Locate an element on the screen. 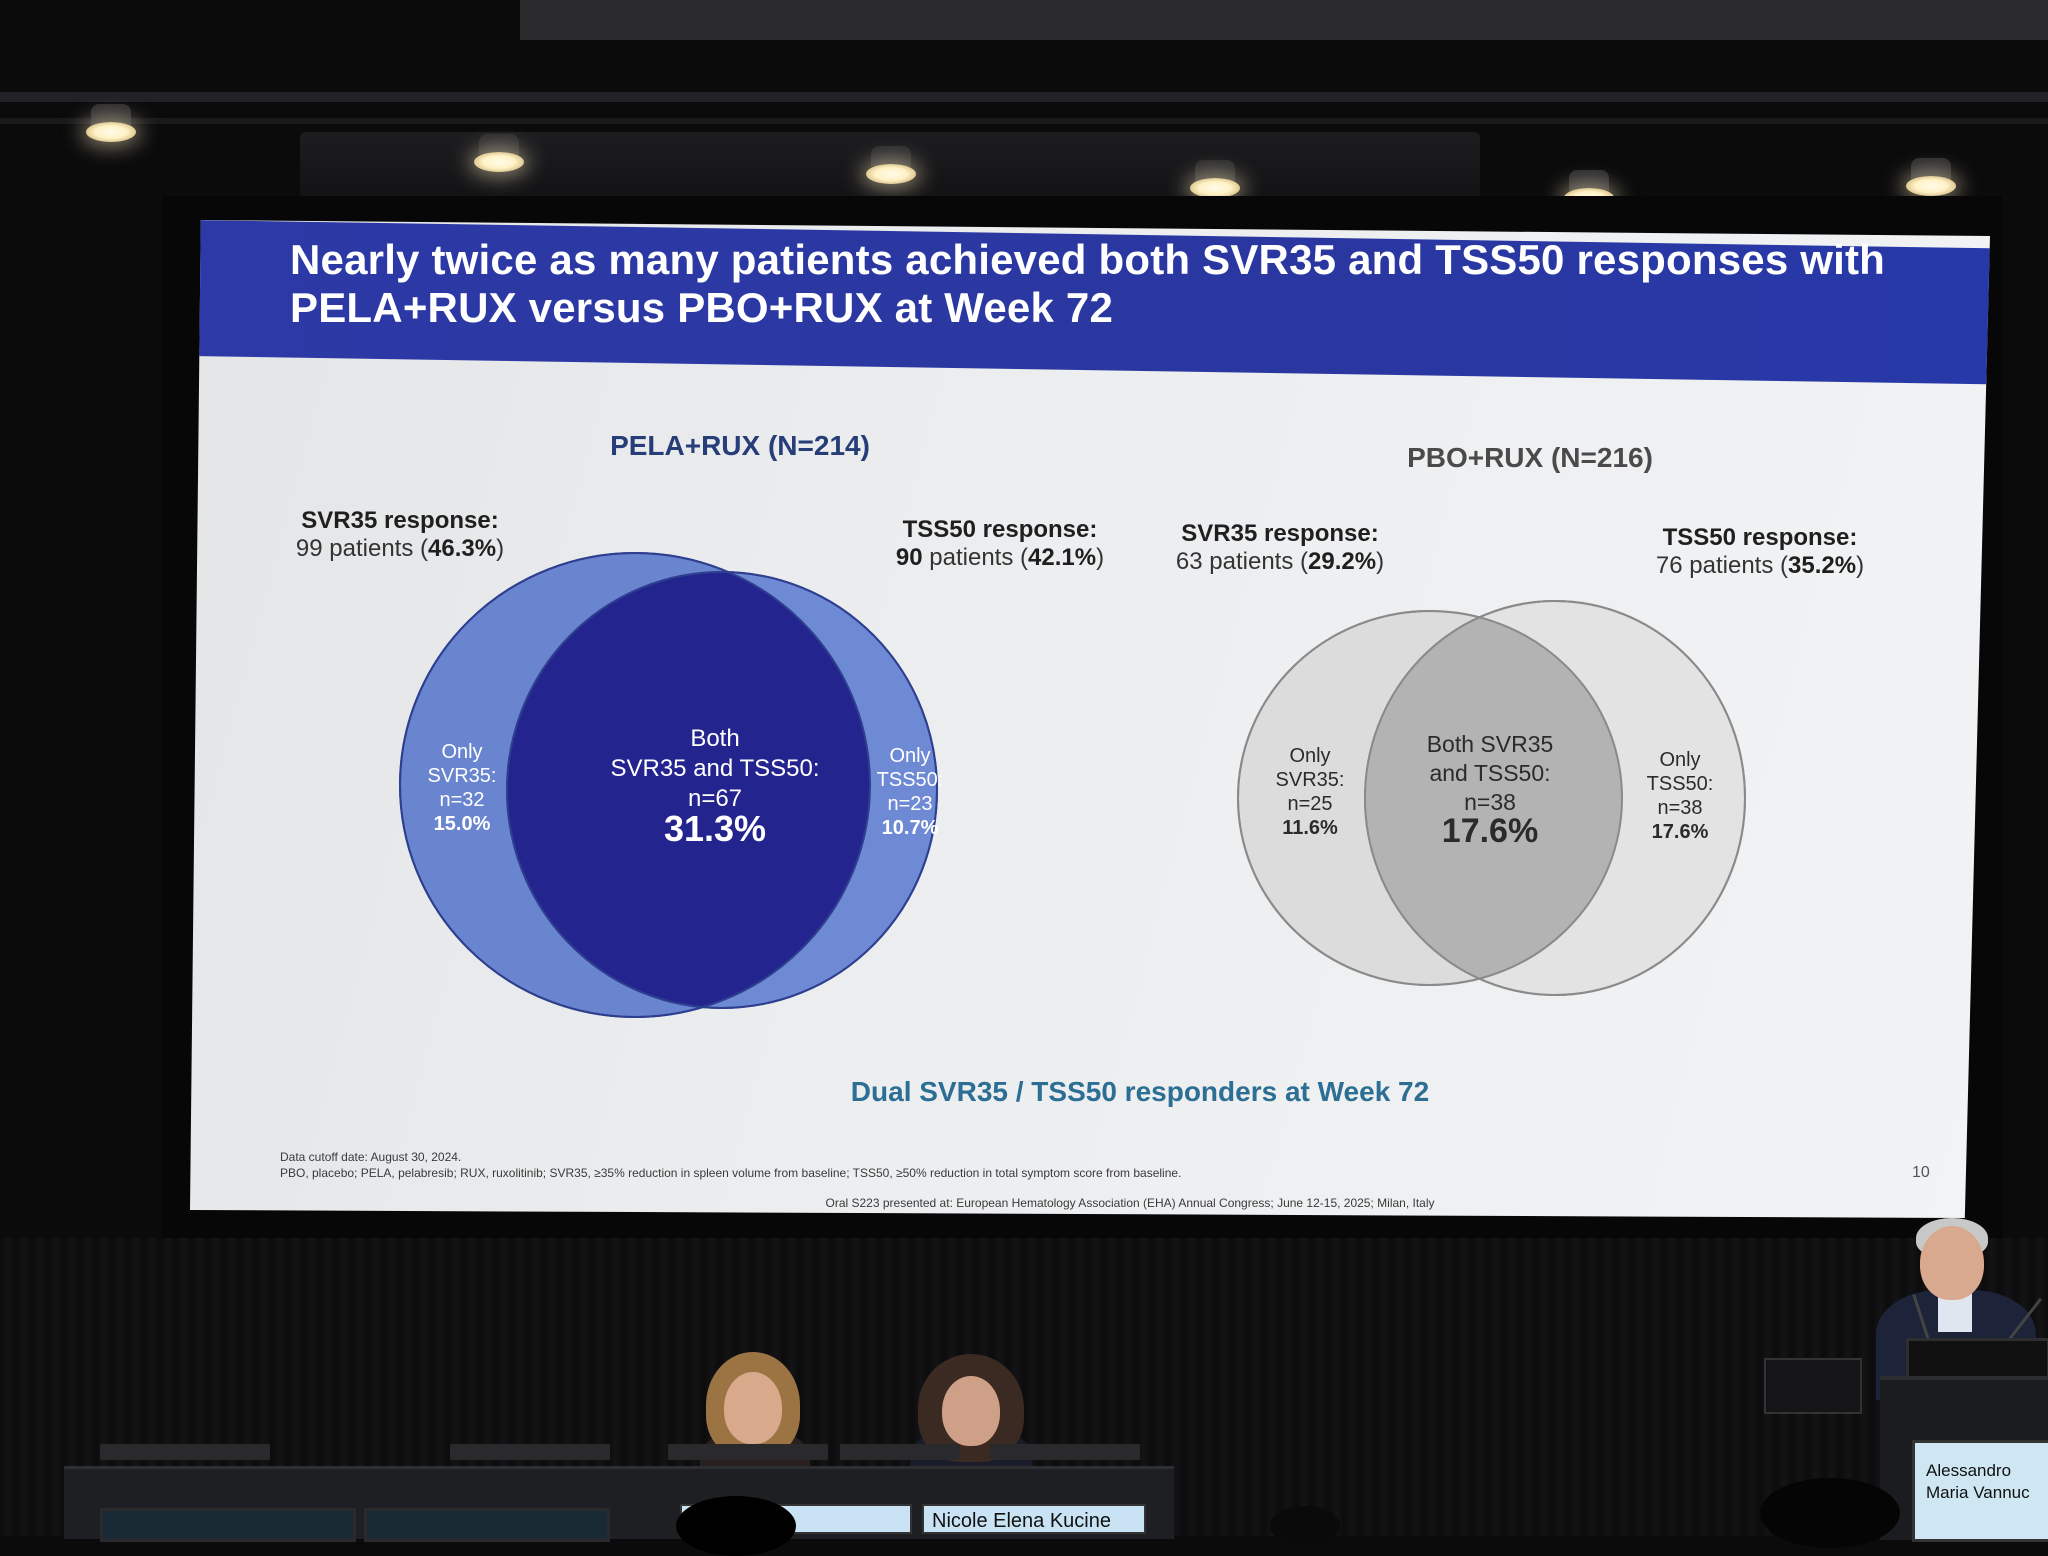  footnote-cutoff: Data cutoff date: August 30, 2024. is located at coordinates (371, 1157).